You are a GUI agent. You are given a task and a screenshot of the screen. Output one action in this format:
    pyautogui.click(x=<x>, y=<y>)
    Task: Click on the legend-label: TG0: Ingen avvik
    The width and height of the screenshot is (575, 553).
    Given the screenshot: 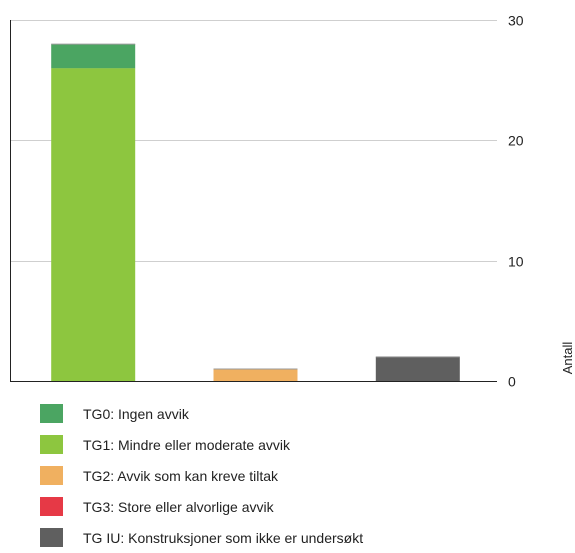 What is the action you would take?
    pyautogui.click(x=136, y=413)
    